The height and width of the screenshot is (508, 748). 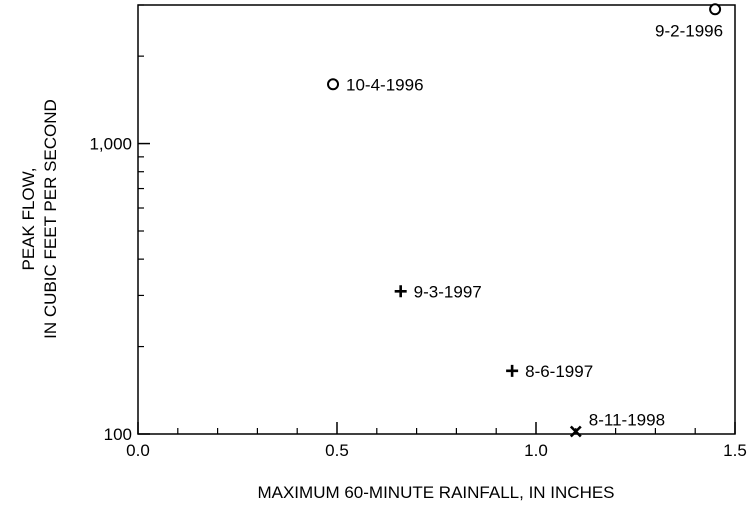 What do you see at coordinates (689, 30) in the screenshot?
I see `data-point-label: 9-2-1996` at bounding box center [689, 30].